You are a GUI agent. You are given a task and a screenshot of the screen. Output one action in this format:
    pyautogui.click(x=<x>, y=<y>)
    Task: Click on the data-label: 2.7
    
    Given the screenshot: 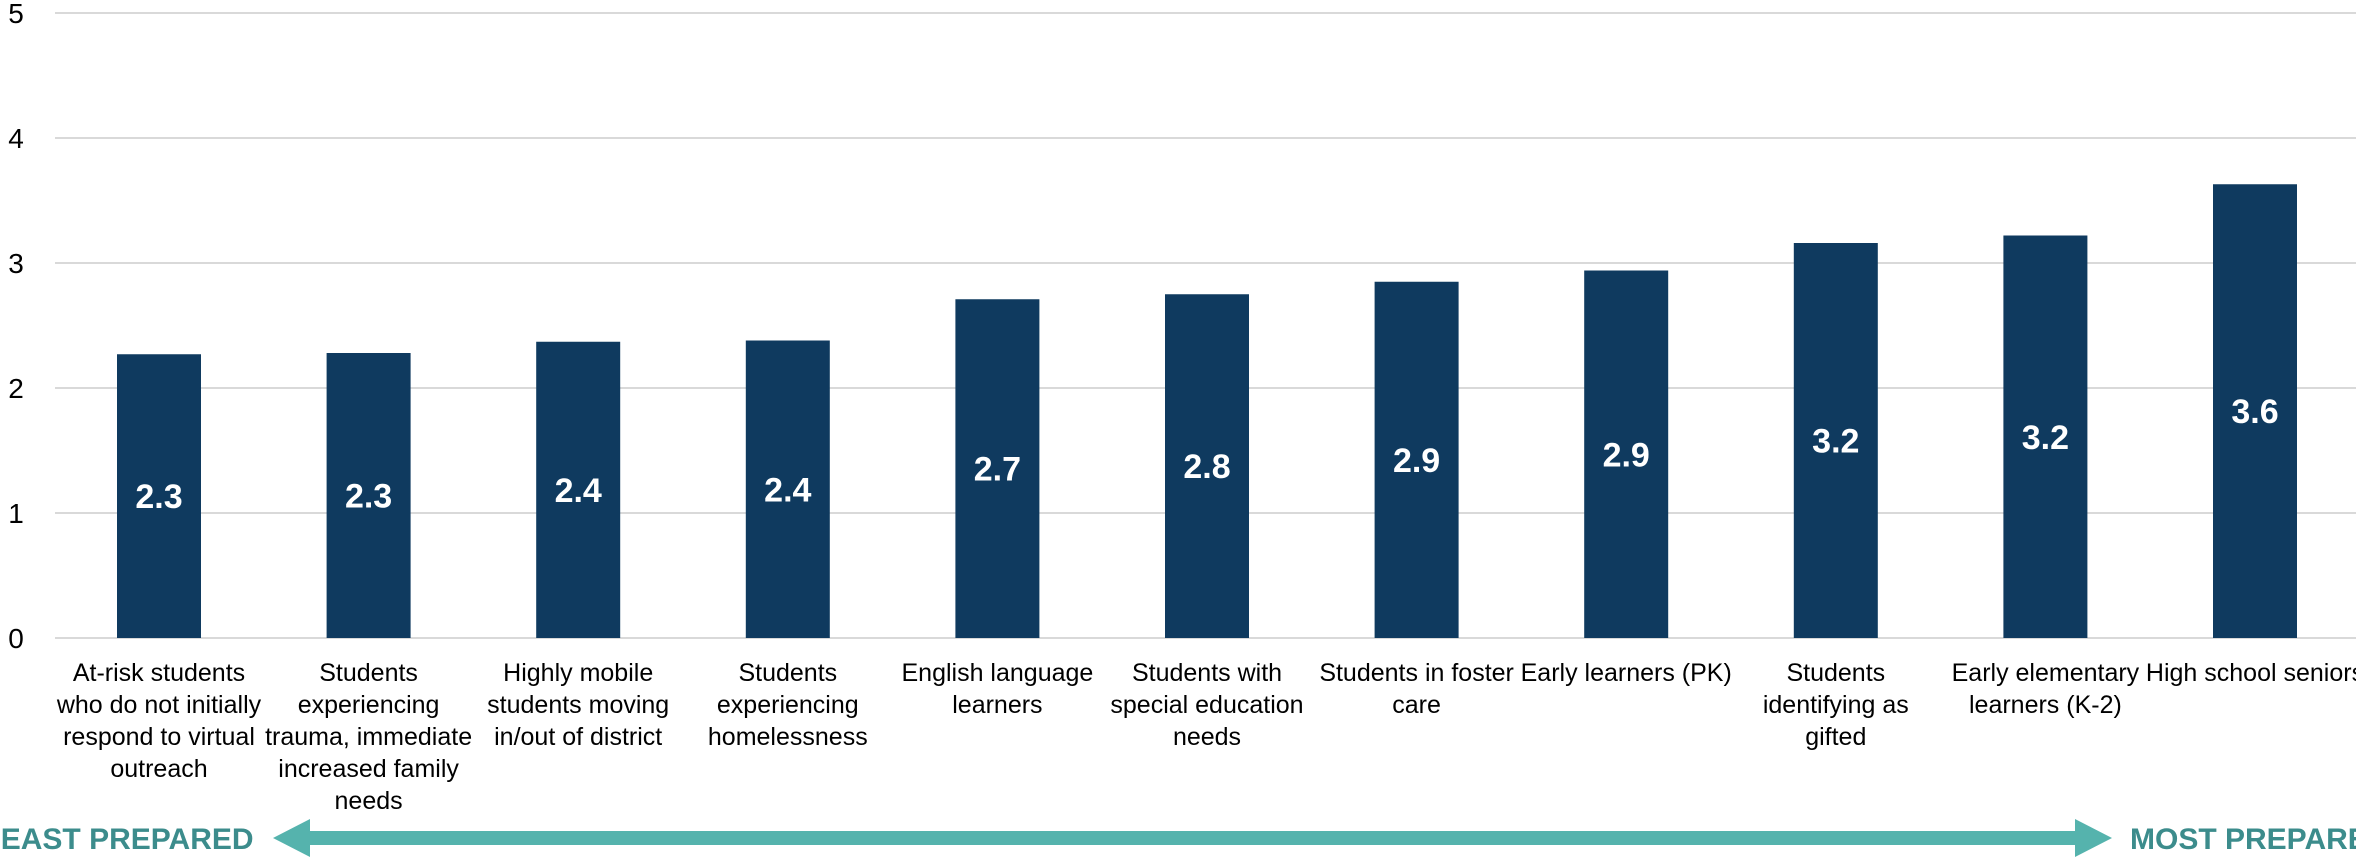 What is the action you would take?
    pyautogui.click(x=997, y=470)
    